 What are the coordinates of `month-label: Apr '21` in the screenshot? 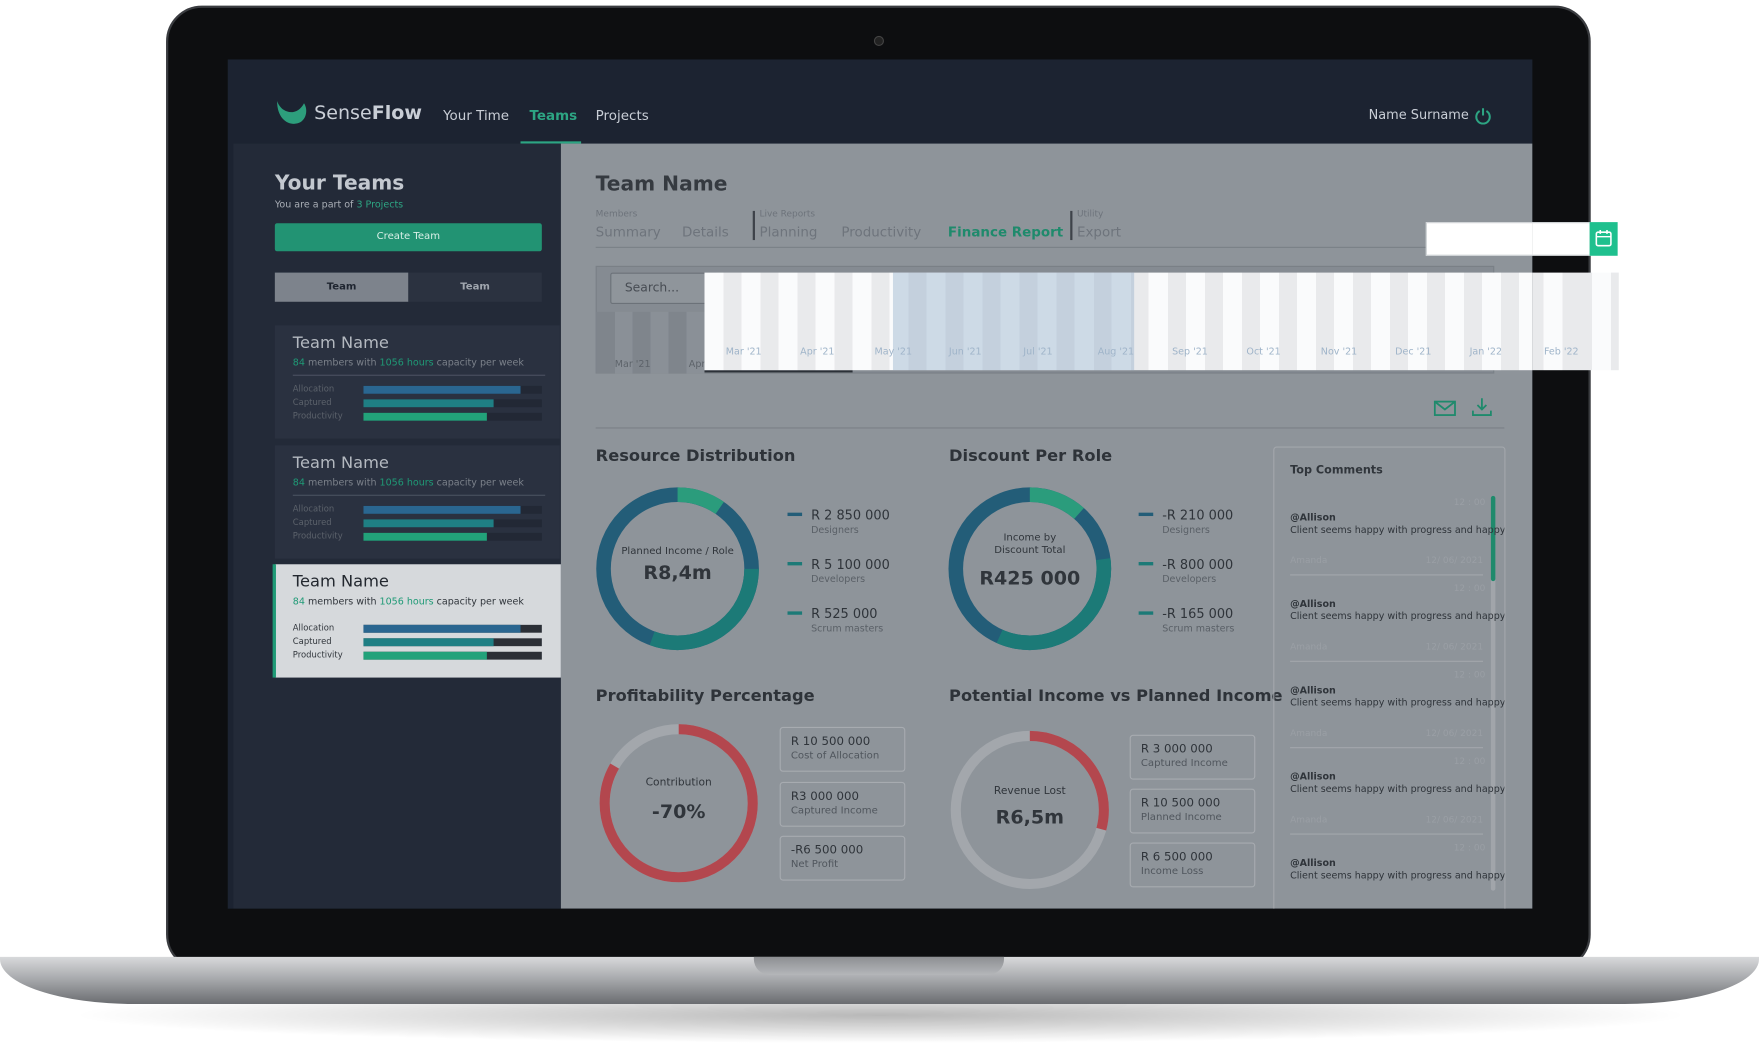 It's located at (817, 352).